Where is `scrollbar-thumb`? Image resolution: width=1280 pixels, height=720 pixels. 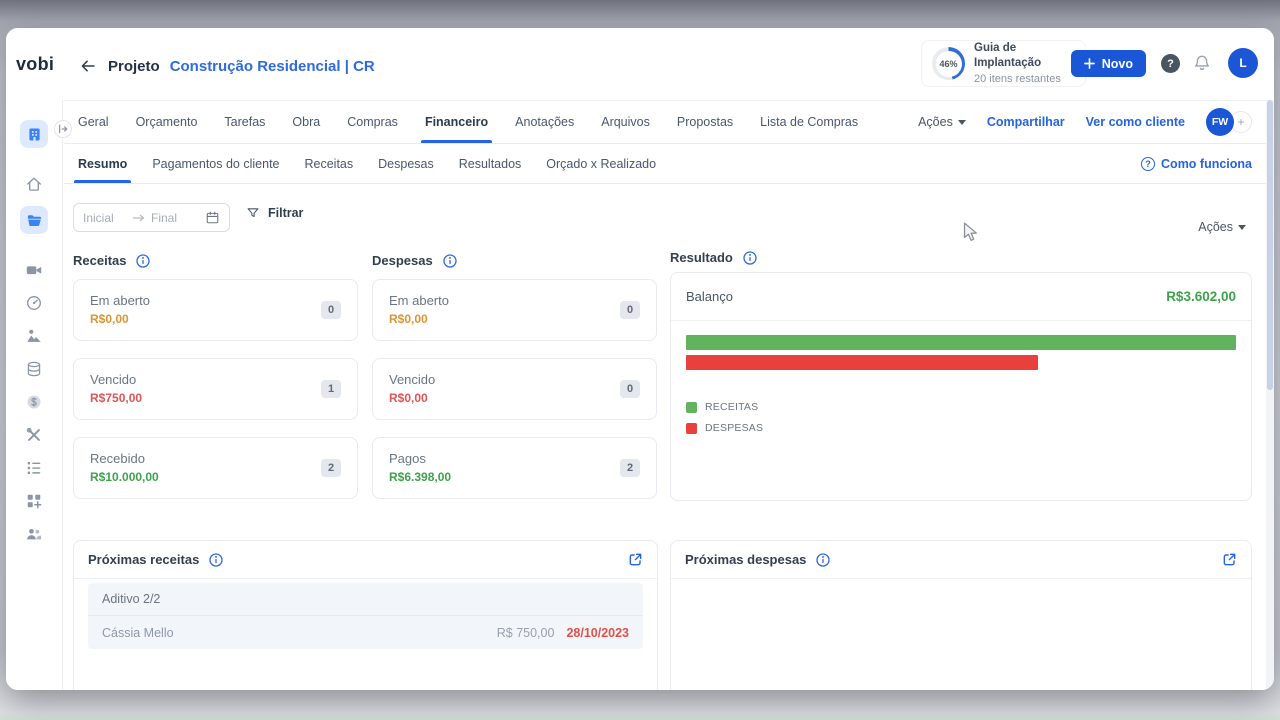 scrollbar-thumb is located at coordinates (1270, 245).